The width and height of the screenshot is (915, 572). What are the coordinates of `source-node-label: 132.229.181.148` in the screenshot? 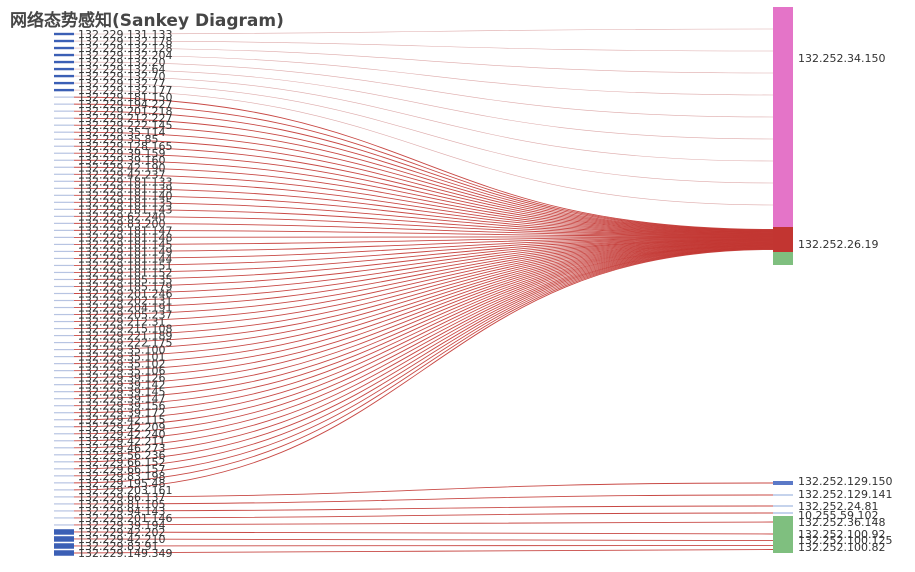 It's located at (125, 237).